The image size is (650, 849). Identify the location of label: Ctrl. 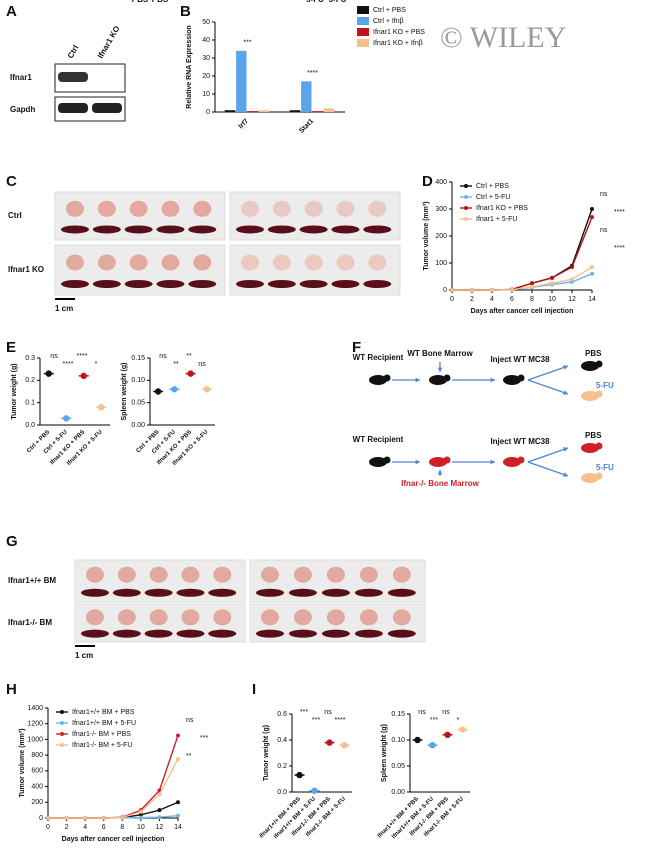
(73, 52).